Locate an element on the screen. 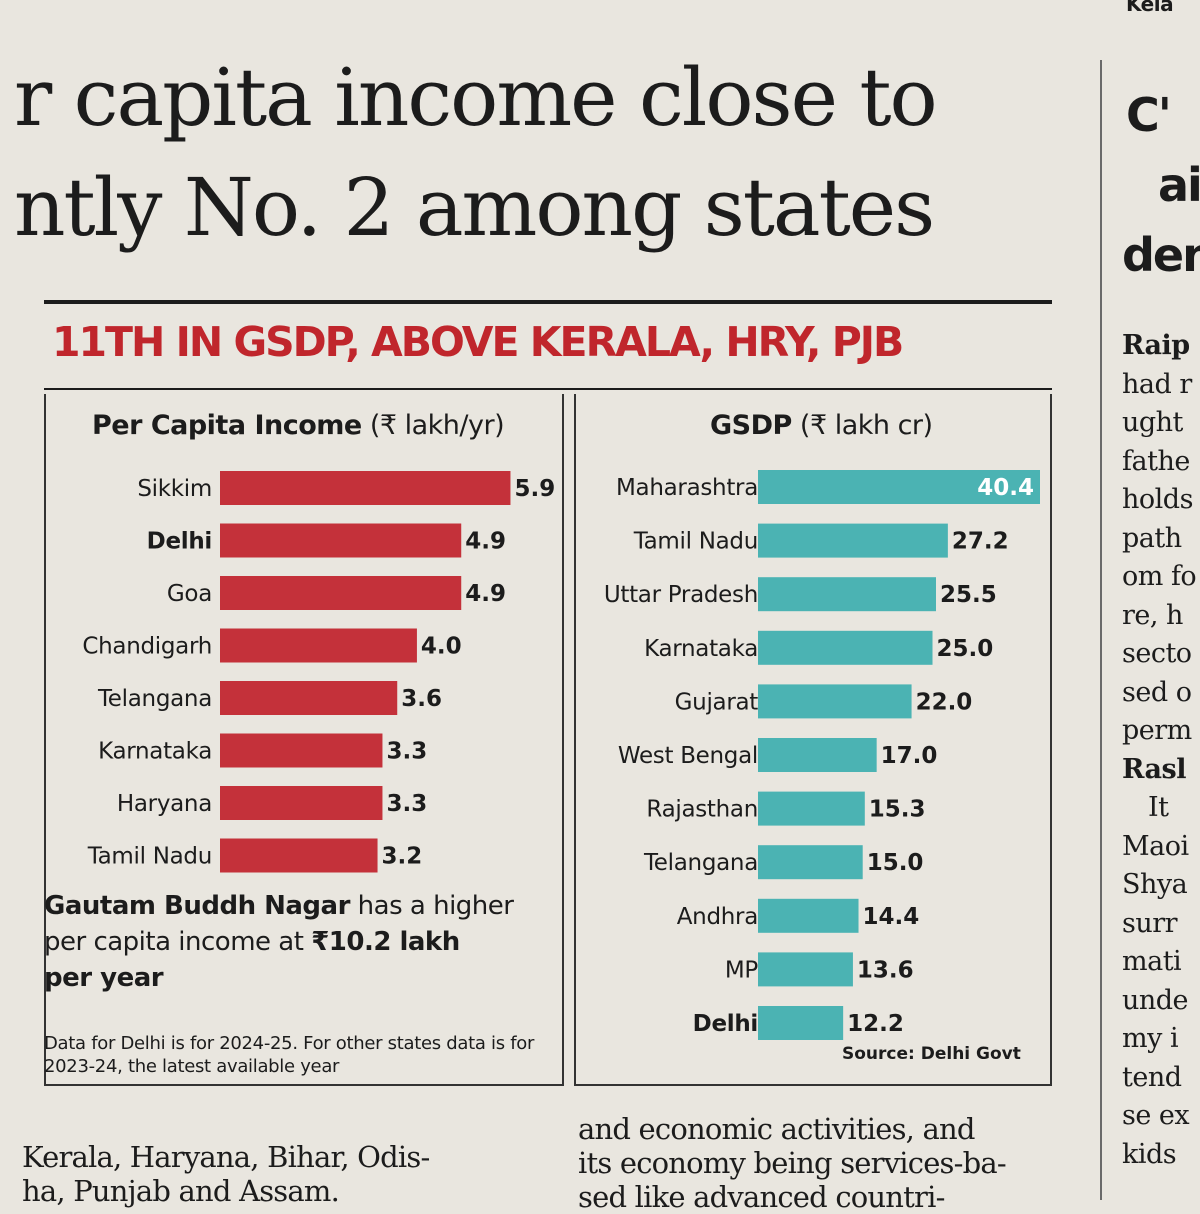 Image resolution: width=1200 pixels, height=1214 pixels. headline-line-2: ntly No. 2 among states is located at coordinates (474, 207).